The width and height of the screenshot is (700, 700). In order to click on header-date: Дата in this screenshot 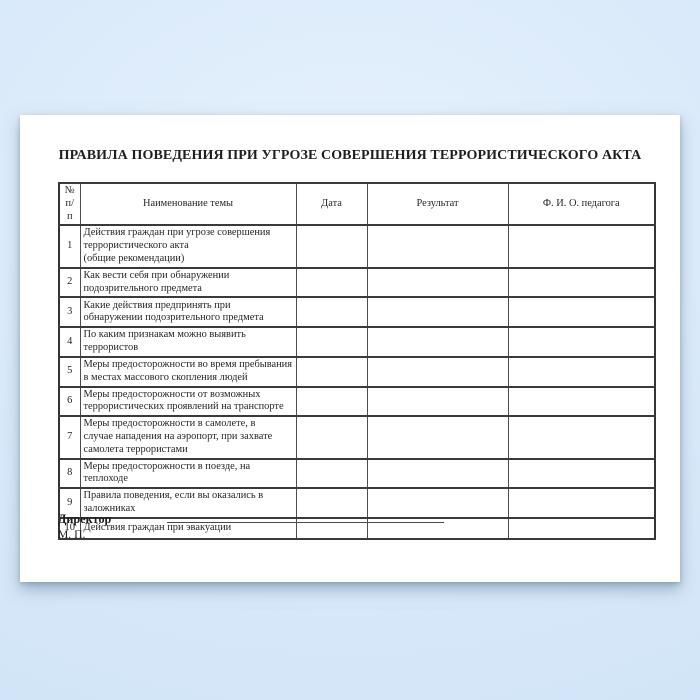, I will do `click(331, 204)`.